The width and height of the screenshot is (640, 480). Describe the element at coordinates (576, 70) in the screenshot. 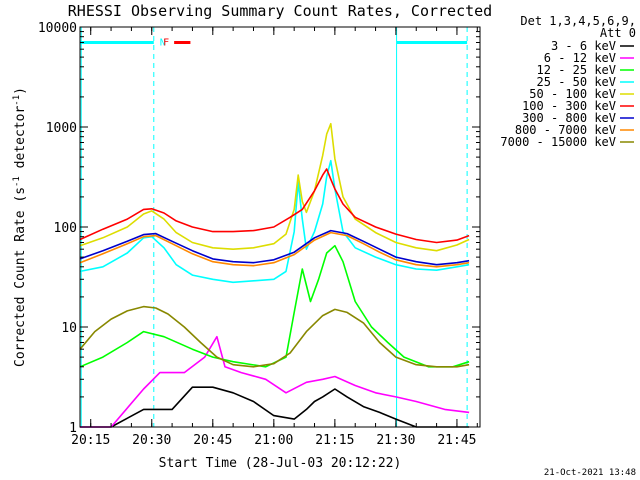

I see `legend-label: 12 - 25 keV` at that location.